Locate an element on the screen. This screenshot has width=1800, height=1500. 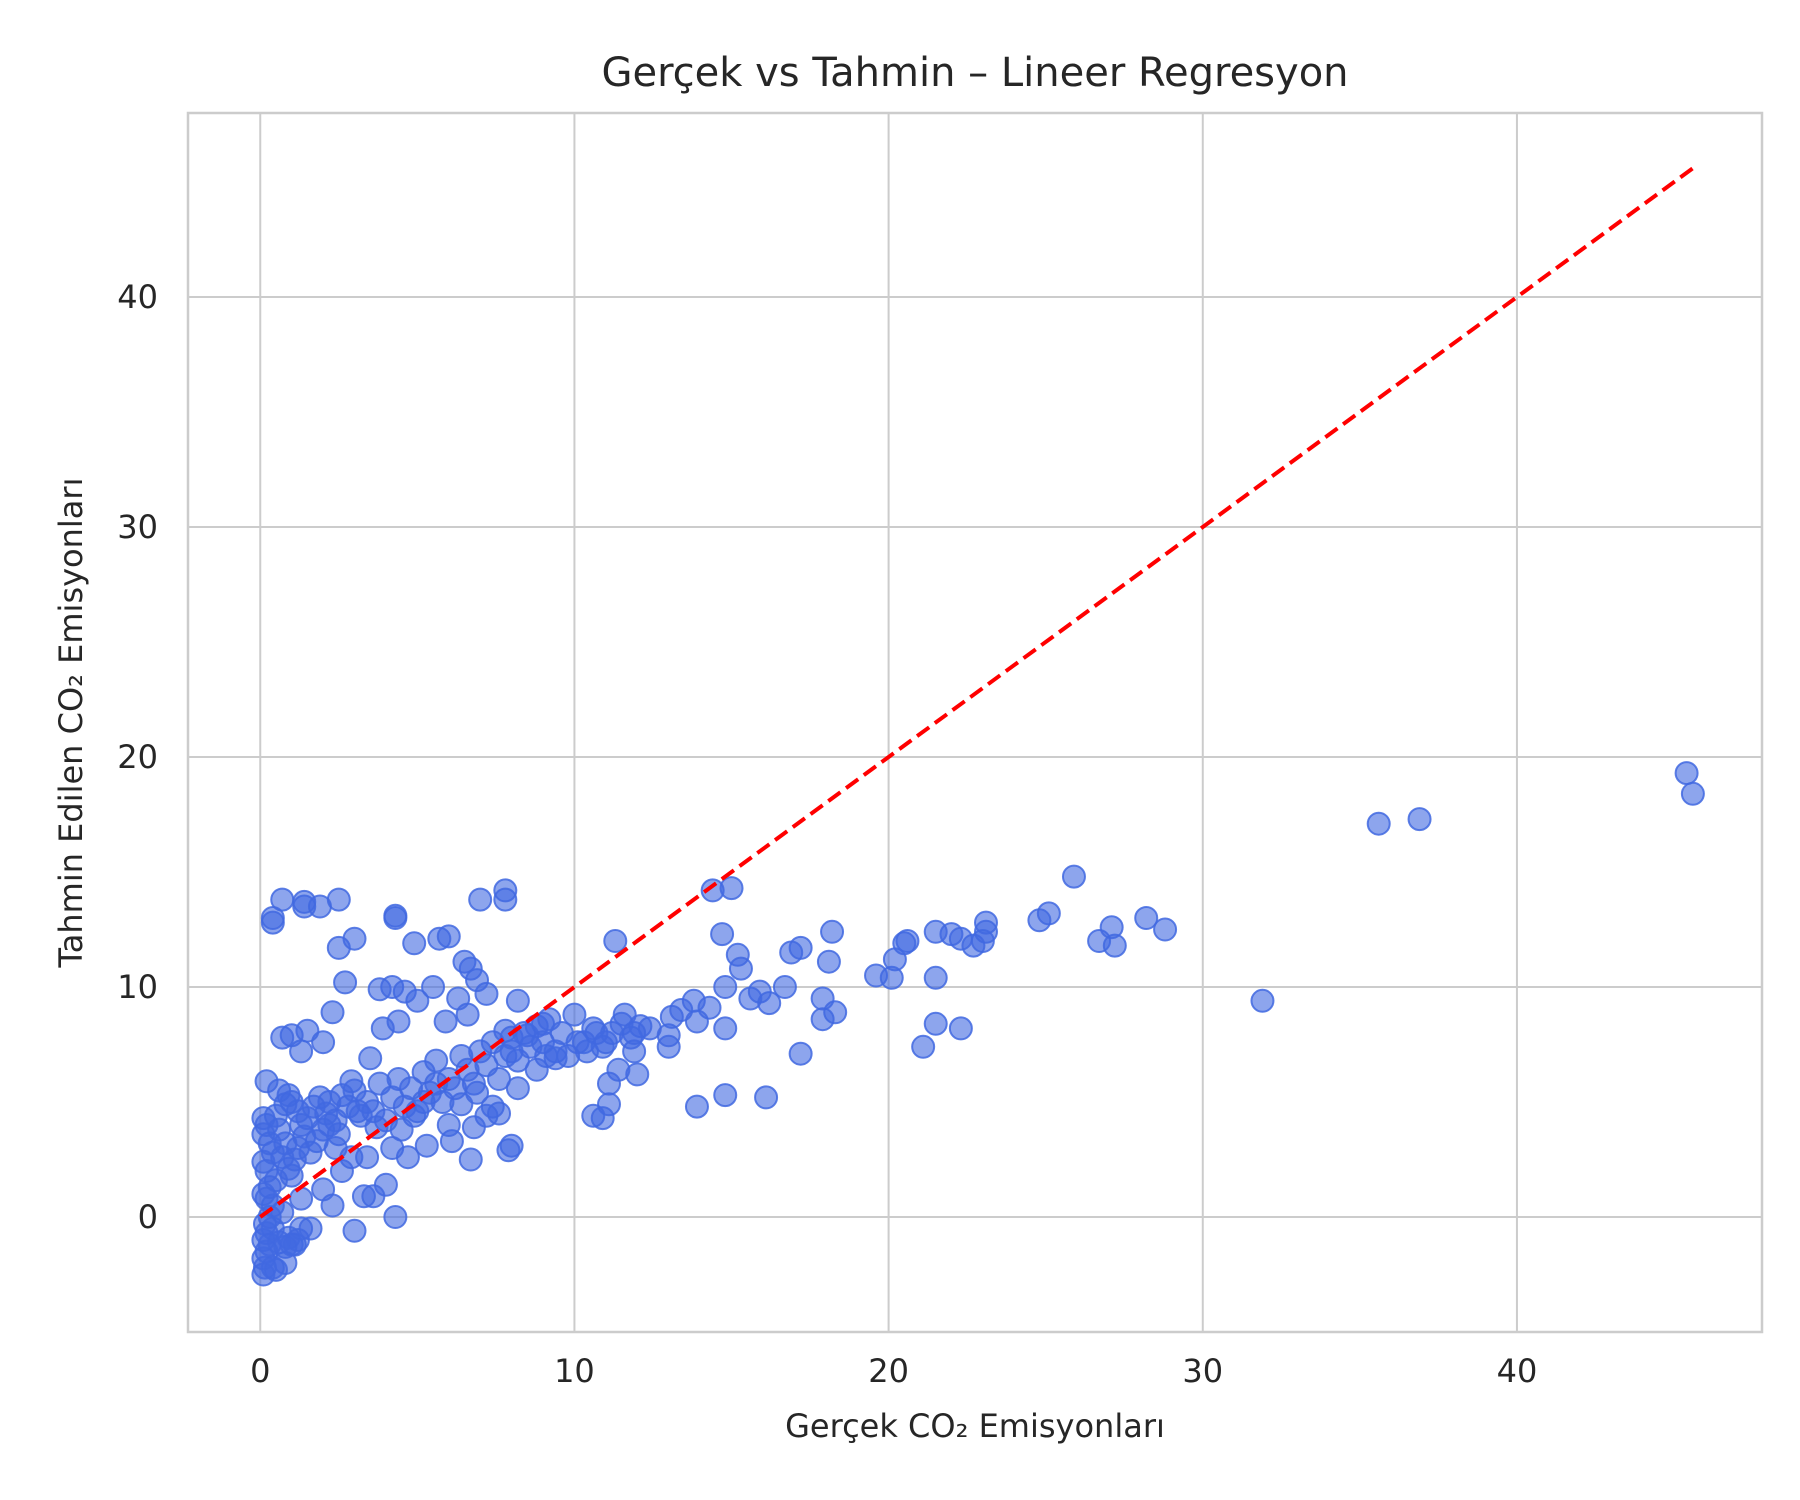
y-tick-labels: 0 10 20 30 40 is located at coordinates (137, 757).